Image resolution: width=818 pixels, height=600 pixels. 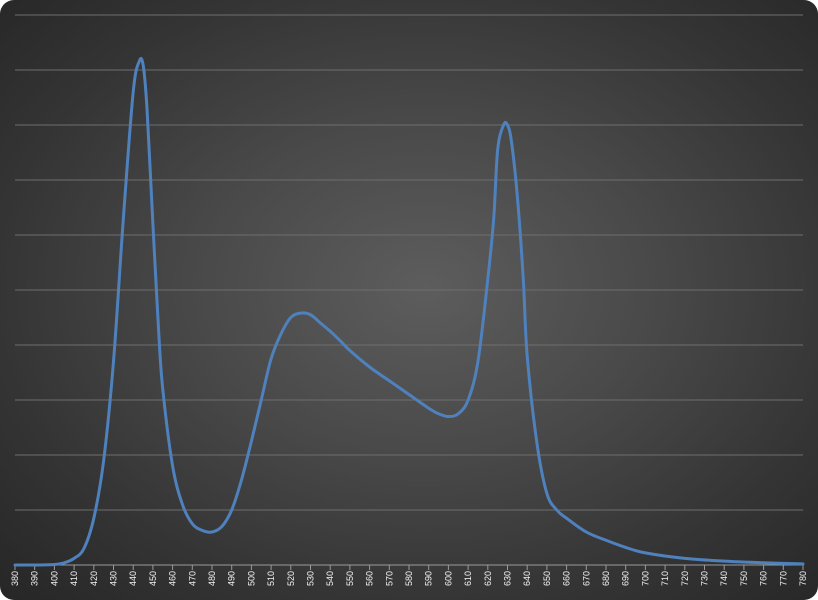 I want to click on x-tick-label: 400, so click(x=54, y=578).